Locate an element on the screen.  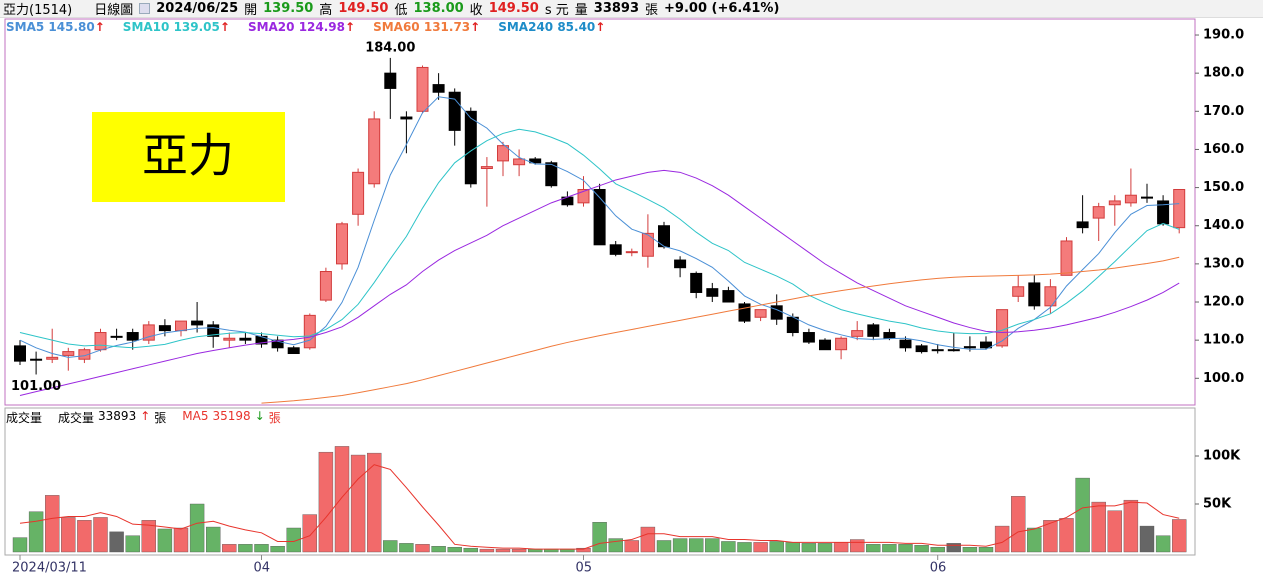
volume-value: 33893 is located at coordinates (117, 416).